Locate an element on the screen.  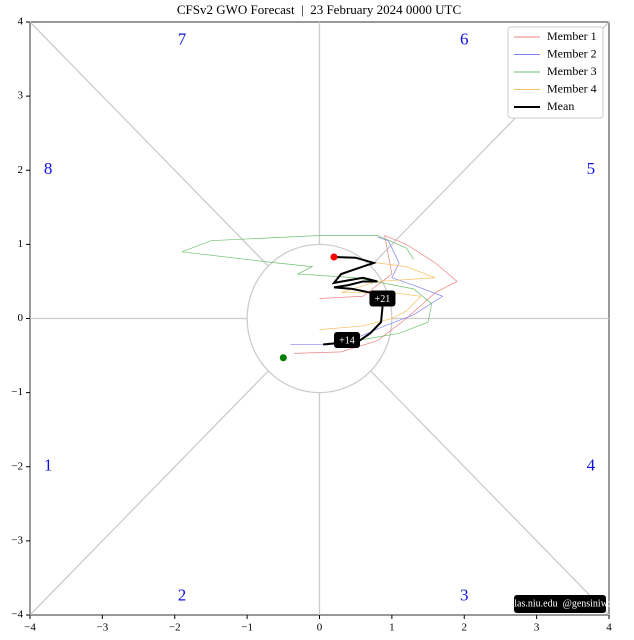
legend-label: Member 2 is located at coordinates (572, 53).